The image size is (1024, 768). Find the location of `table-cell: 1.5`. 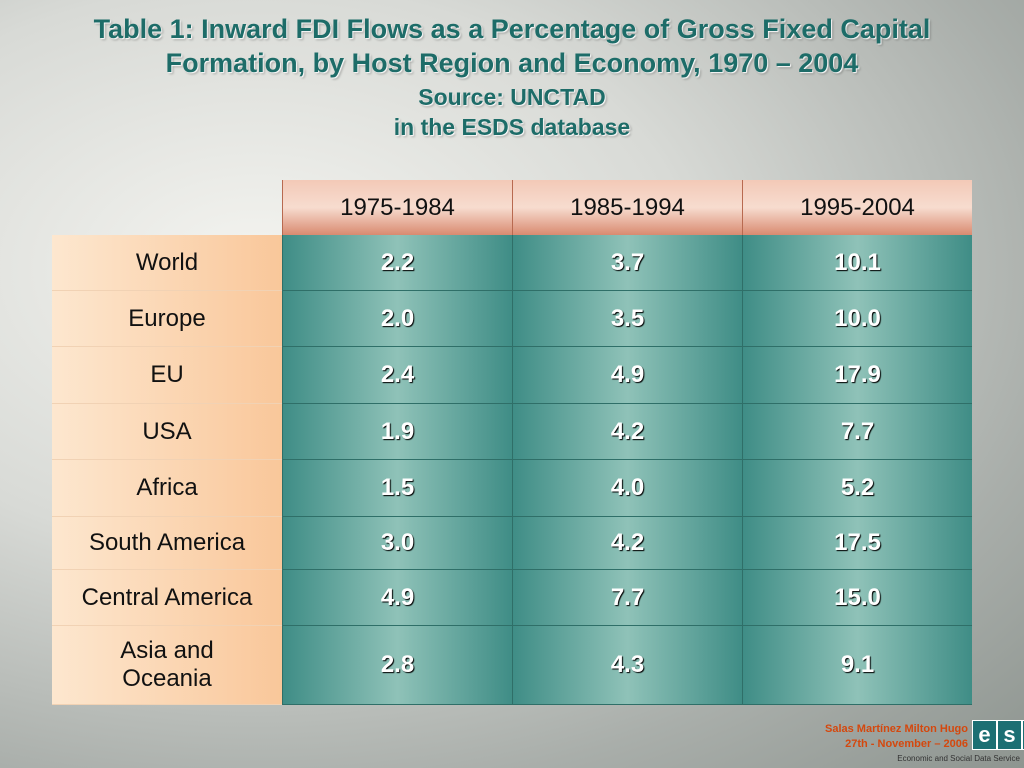

table-cell: 1.5 is located at coordinates (397, 488).